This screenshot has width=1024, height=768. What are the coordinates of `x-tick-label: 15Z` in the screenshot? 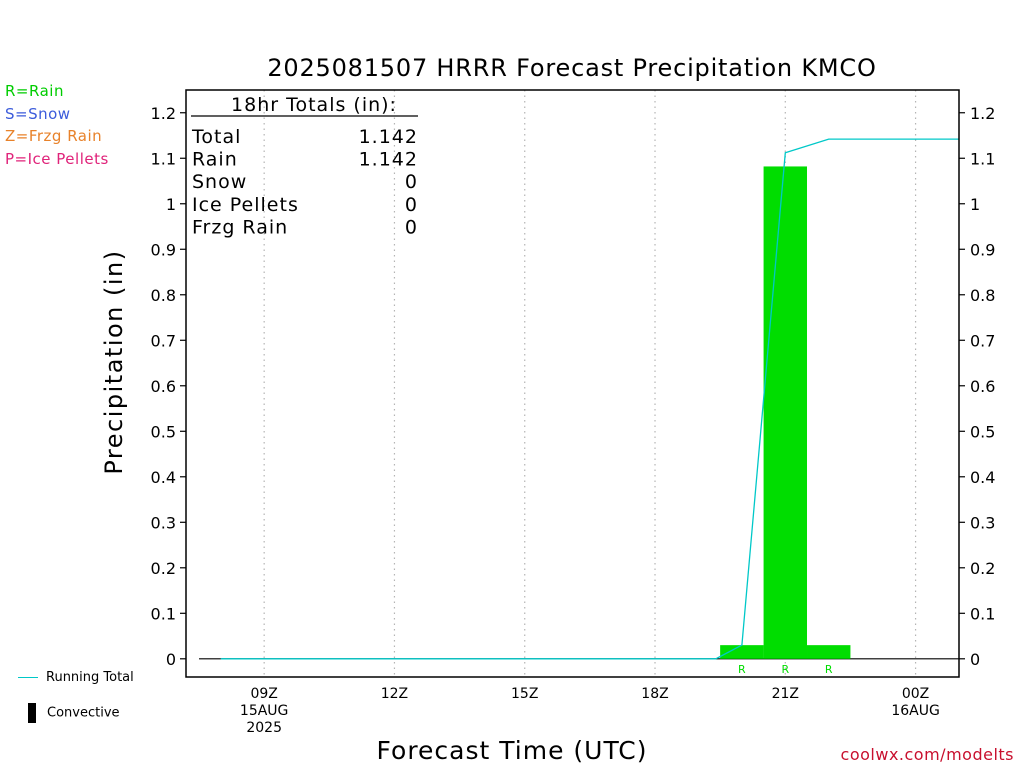 It's located at (524, 694).